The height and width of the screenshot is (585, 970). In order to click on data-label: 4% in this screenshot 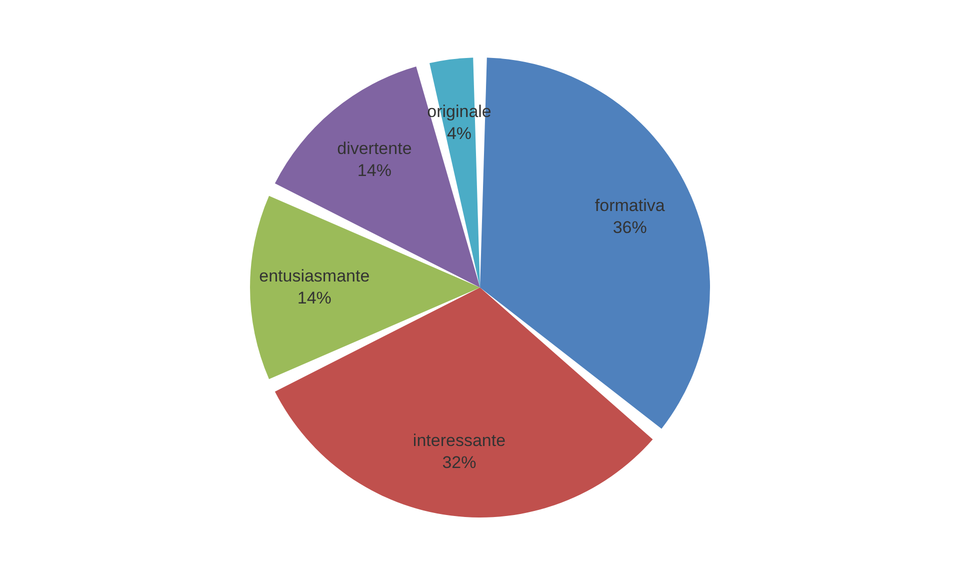, I will do `click(459, 134)`.